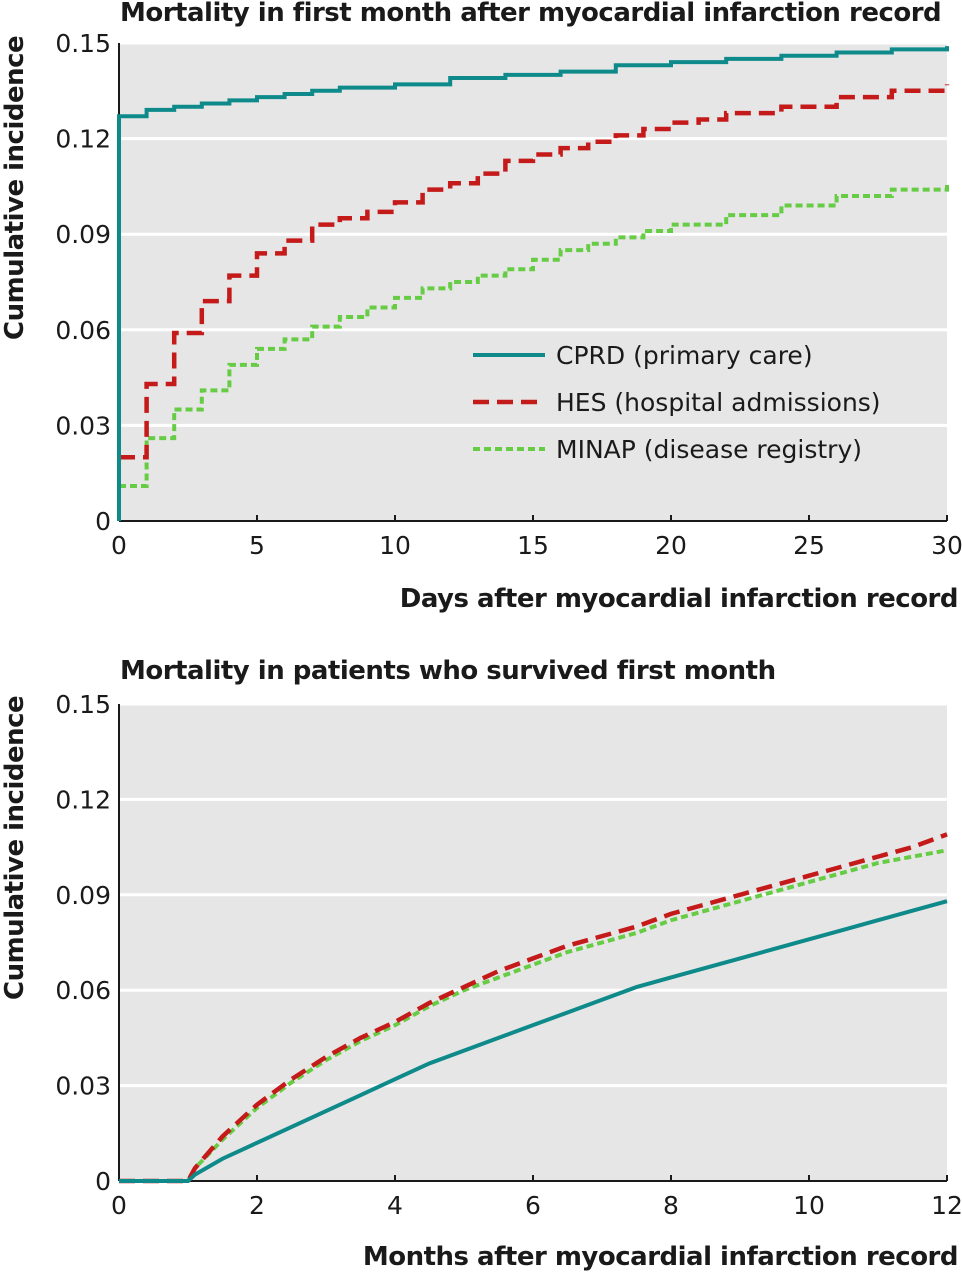 The height and width of the screenshot is (1280, 962). Describe the element at coordinates (709, 449) in the screenshot. I see `legend-label-minap: MINAP (disease registry)` at that location.